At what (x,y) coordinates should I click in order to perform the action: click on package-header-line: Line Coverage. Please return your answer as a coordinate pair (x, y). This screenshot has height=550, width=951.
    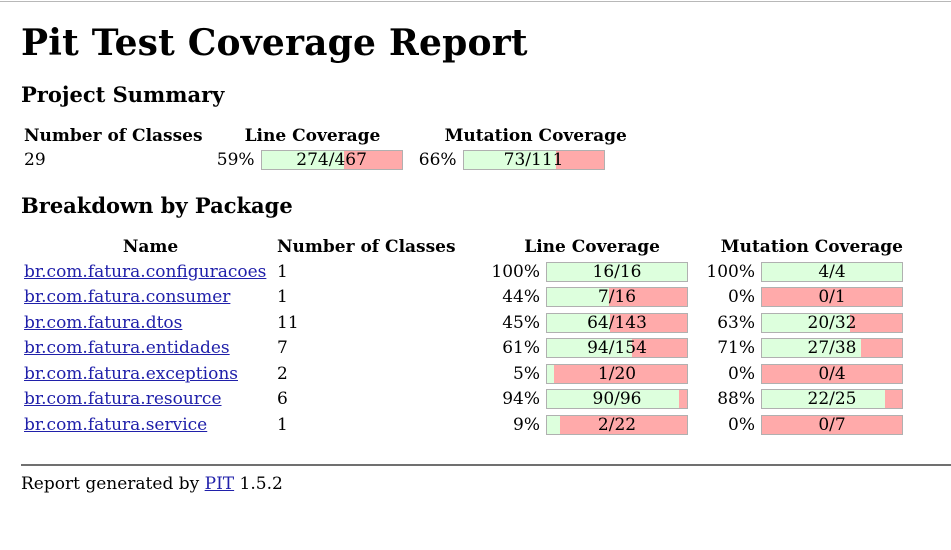
    Looking at the image, I should click on (592, 247).